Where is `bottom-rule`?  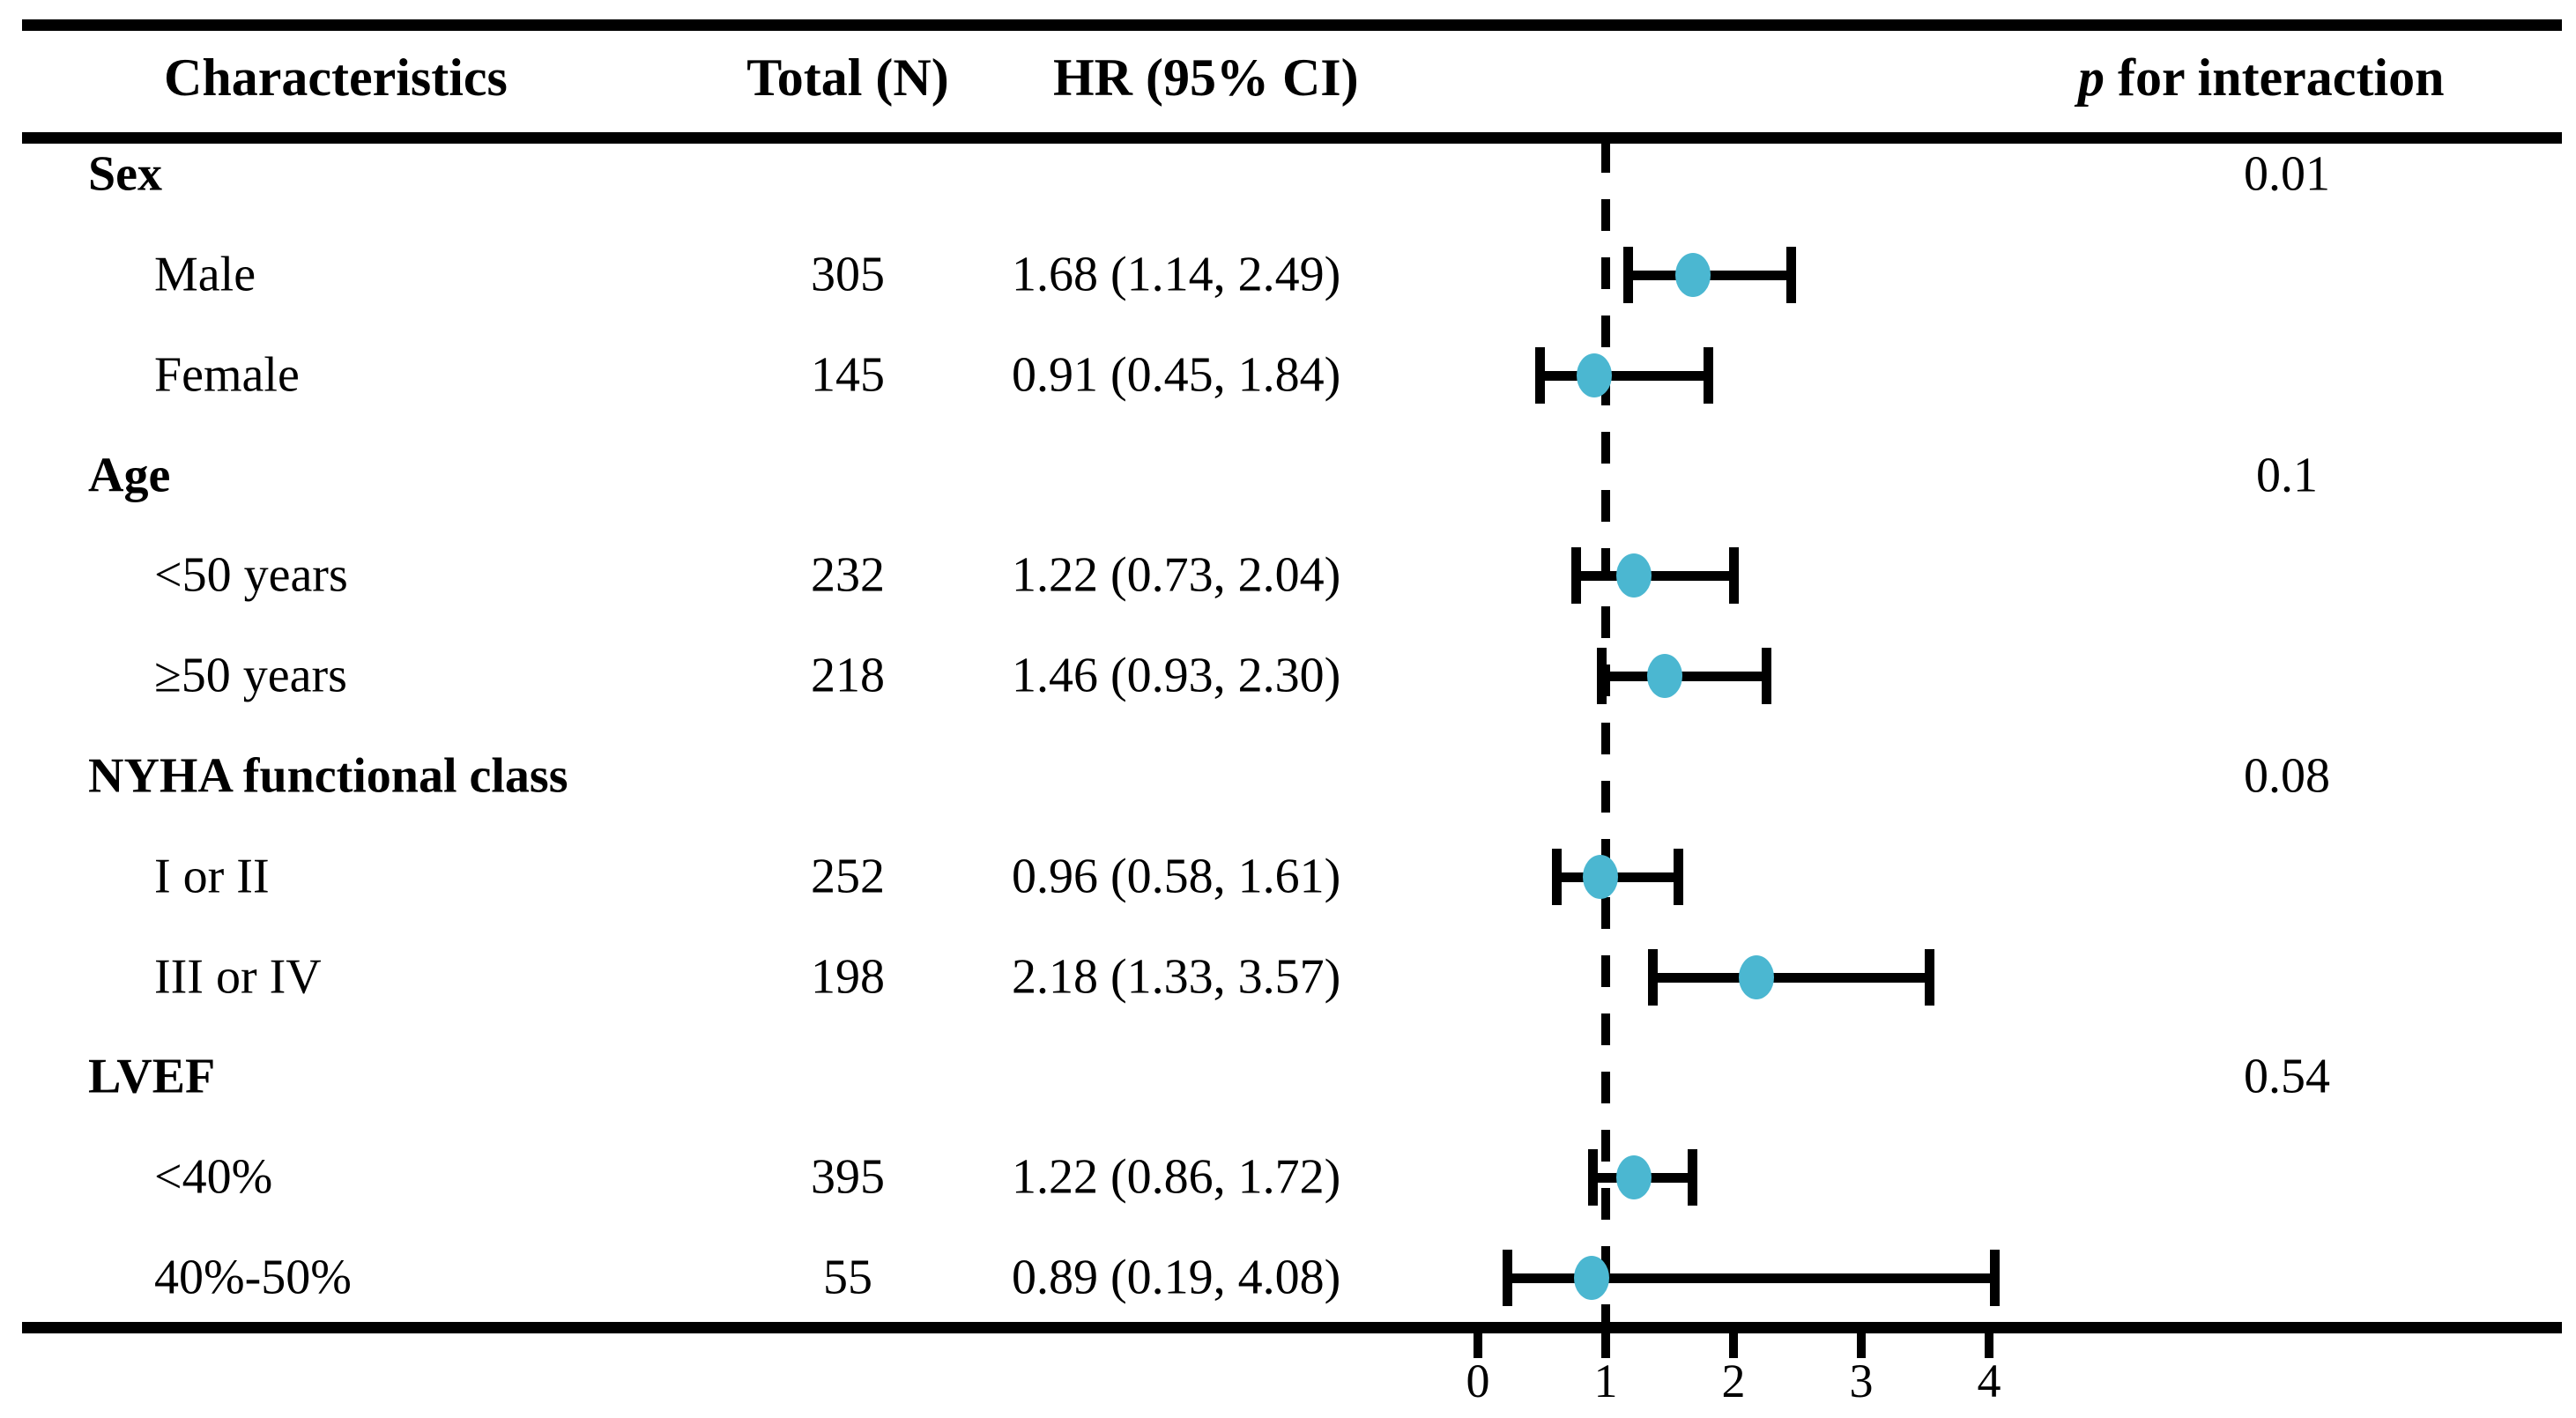
bottom-rule is located at coordinates (1292, 1327).